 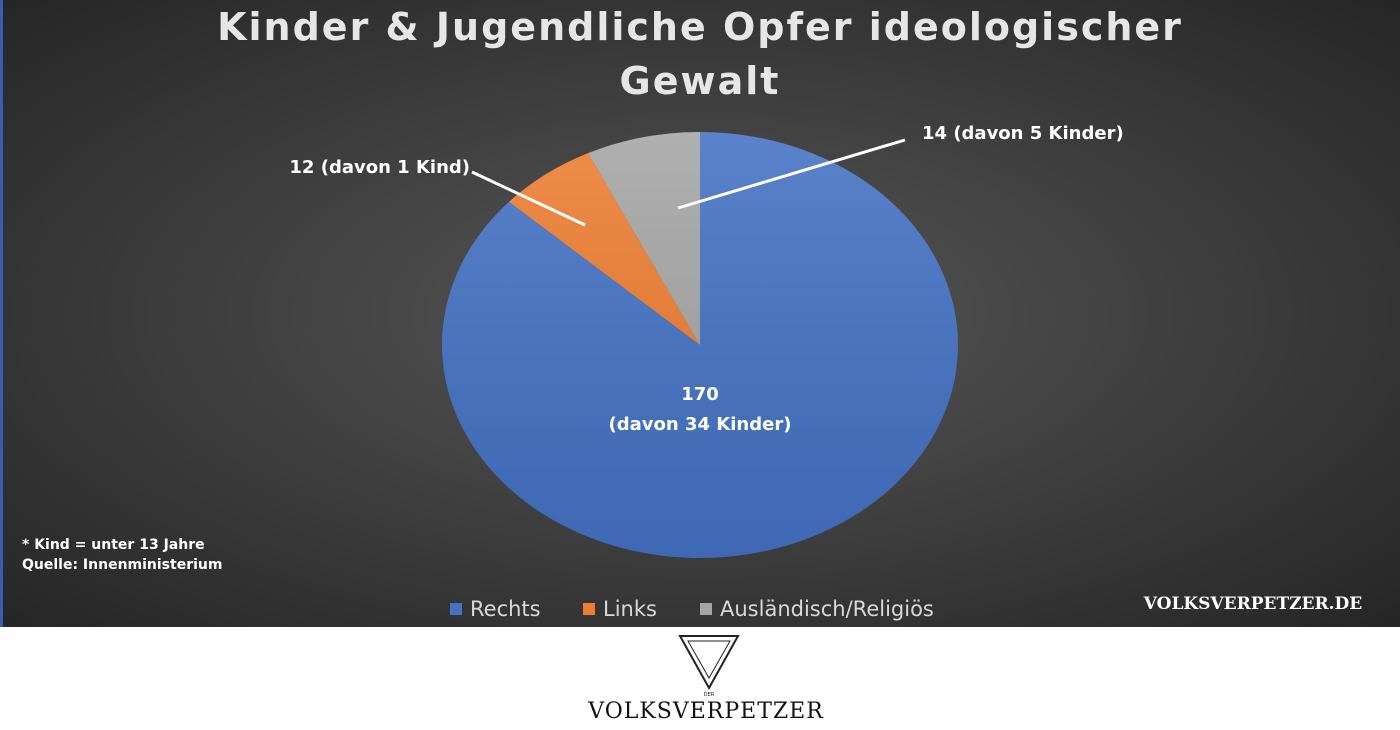 What do you see at coordinates (705, 711) in the screenshot?
I see `logo-text: VOLKSVERPETZER` at bounding box center [705, 711].